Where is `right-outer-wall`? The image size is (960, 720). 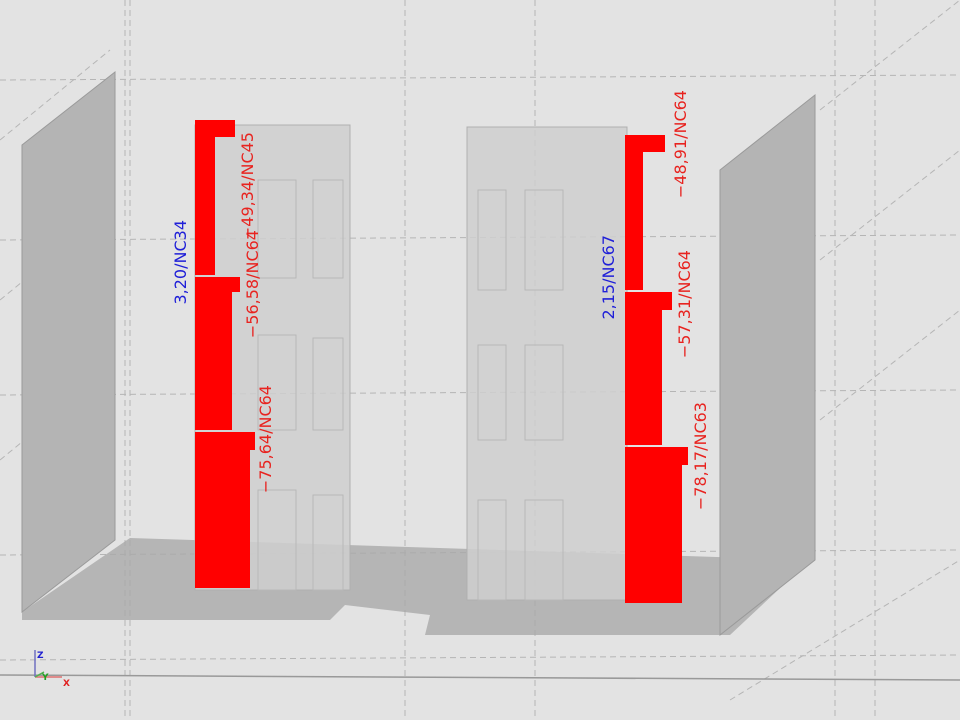
right-outer-wall is located at coordinates (767, 365).